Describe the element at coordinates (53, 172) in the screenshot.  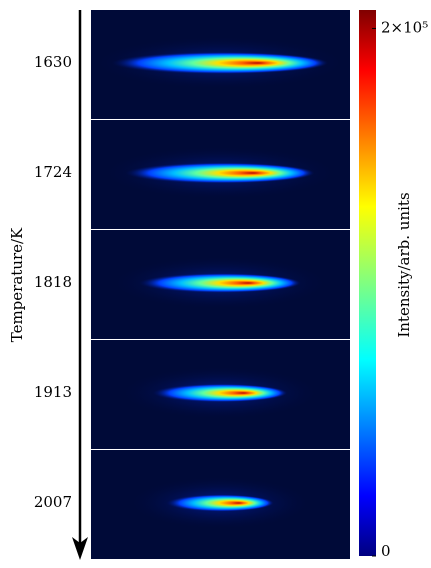
I see `temperature-label: 1724` at that location.